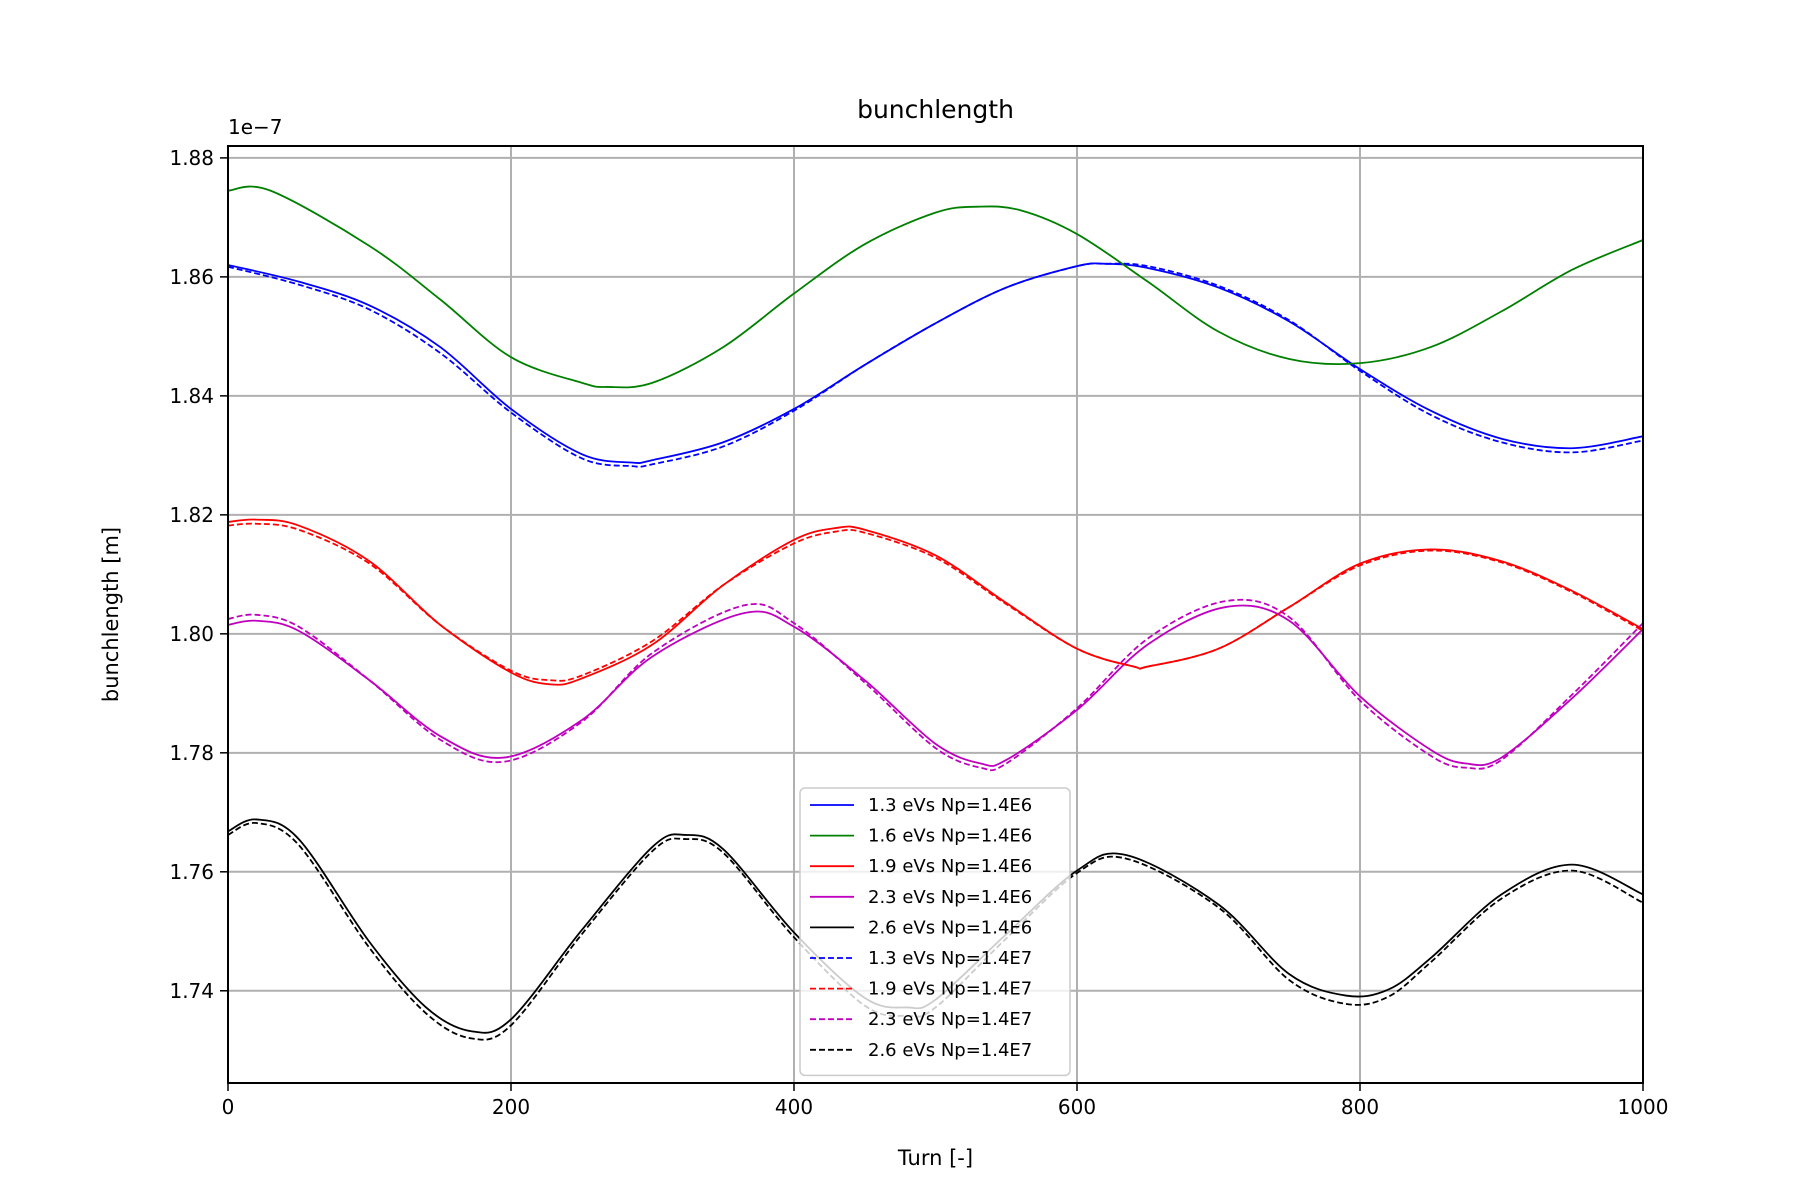 This screenshot has height=1200, width=1800. I want to click on y-tick-label: 1.76, so click(191, 872).